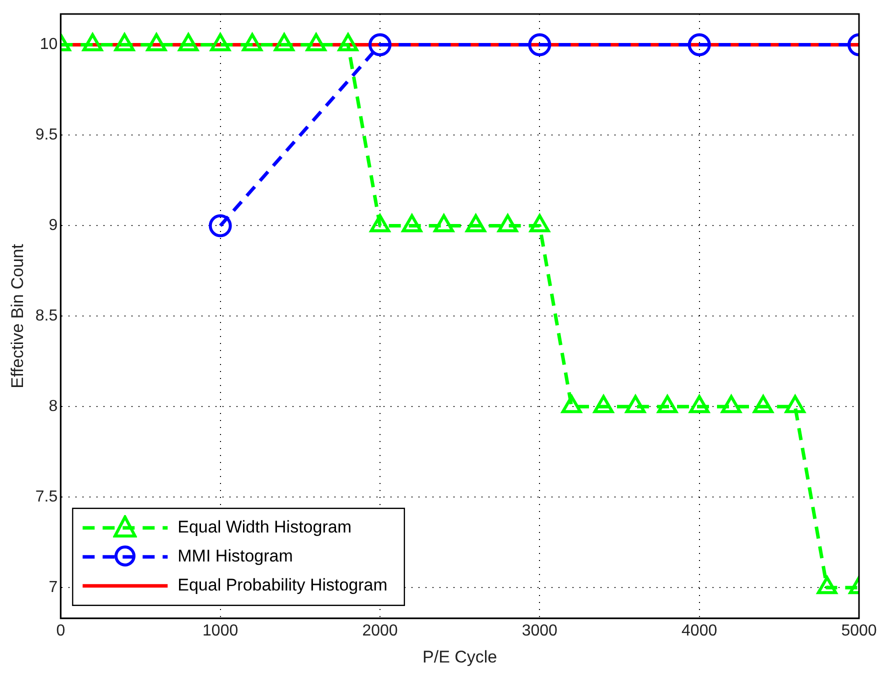 This screenshot has height=676, width=883. What do you see at coordinates (46, 316) in the screenshot?
I see `y-tick-label: 8.5` at bounding box center [46, 316].